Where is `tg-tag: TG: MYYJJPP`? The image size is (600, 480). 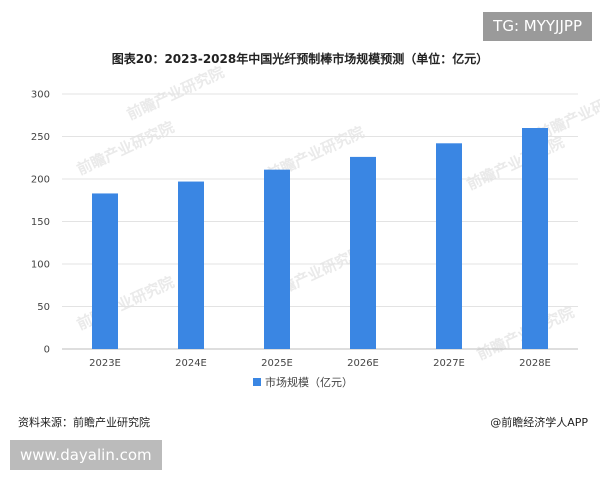 tg-tag: TG: MYYJJPP is located at coordinates (537, 26).